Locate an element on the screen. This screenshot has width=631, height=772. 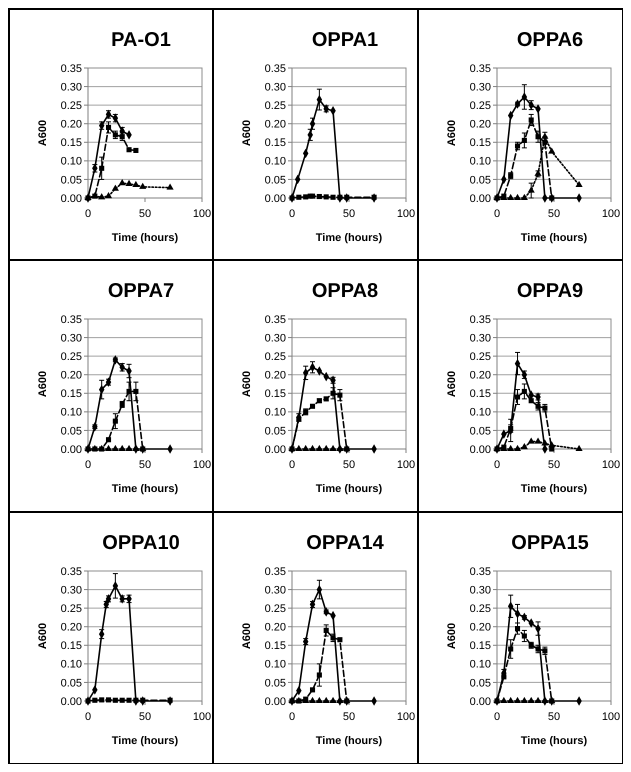
chart-title: OPPA14 is located at coordinates (345, 543).